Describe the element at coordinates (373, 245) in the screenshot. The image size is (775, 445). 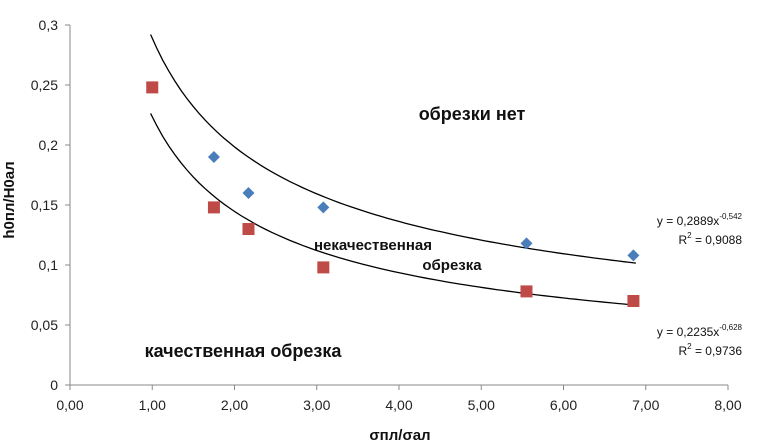
I see `region-label-poor-trim-line1: некачественная` at that location.